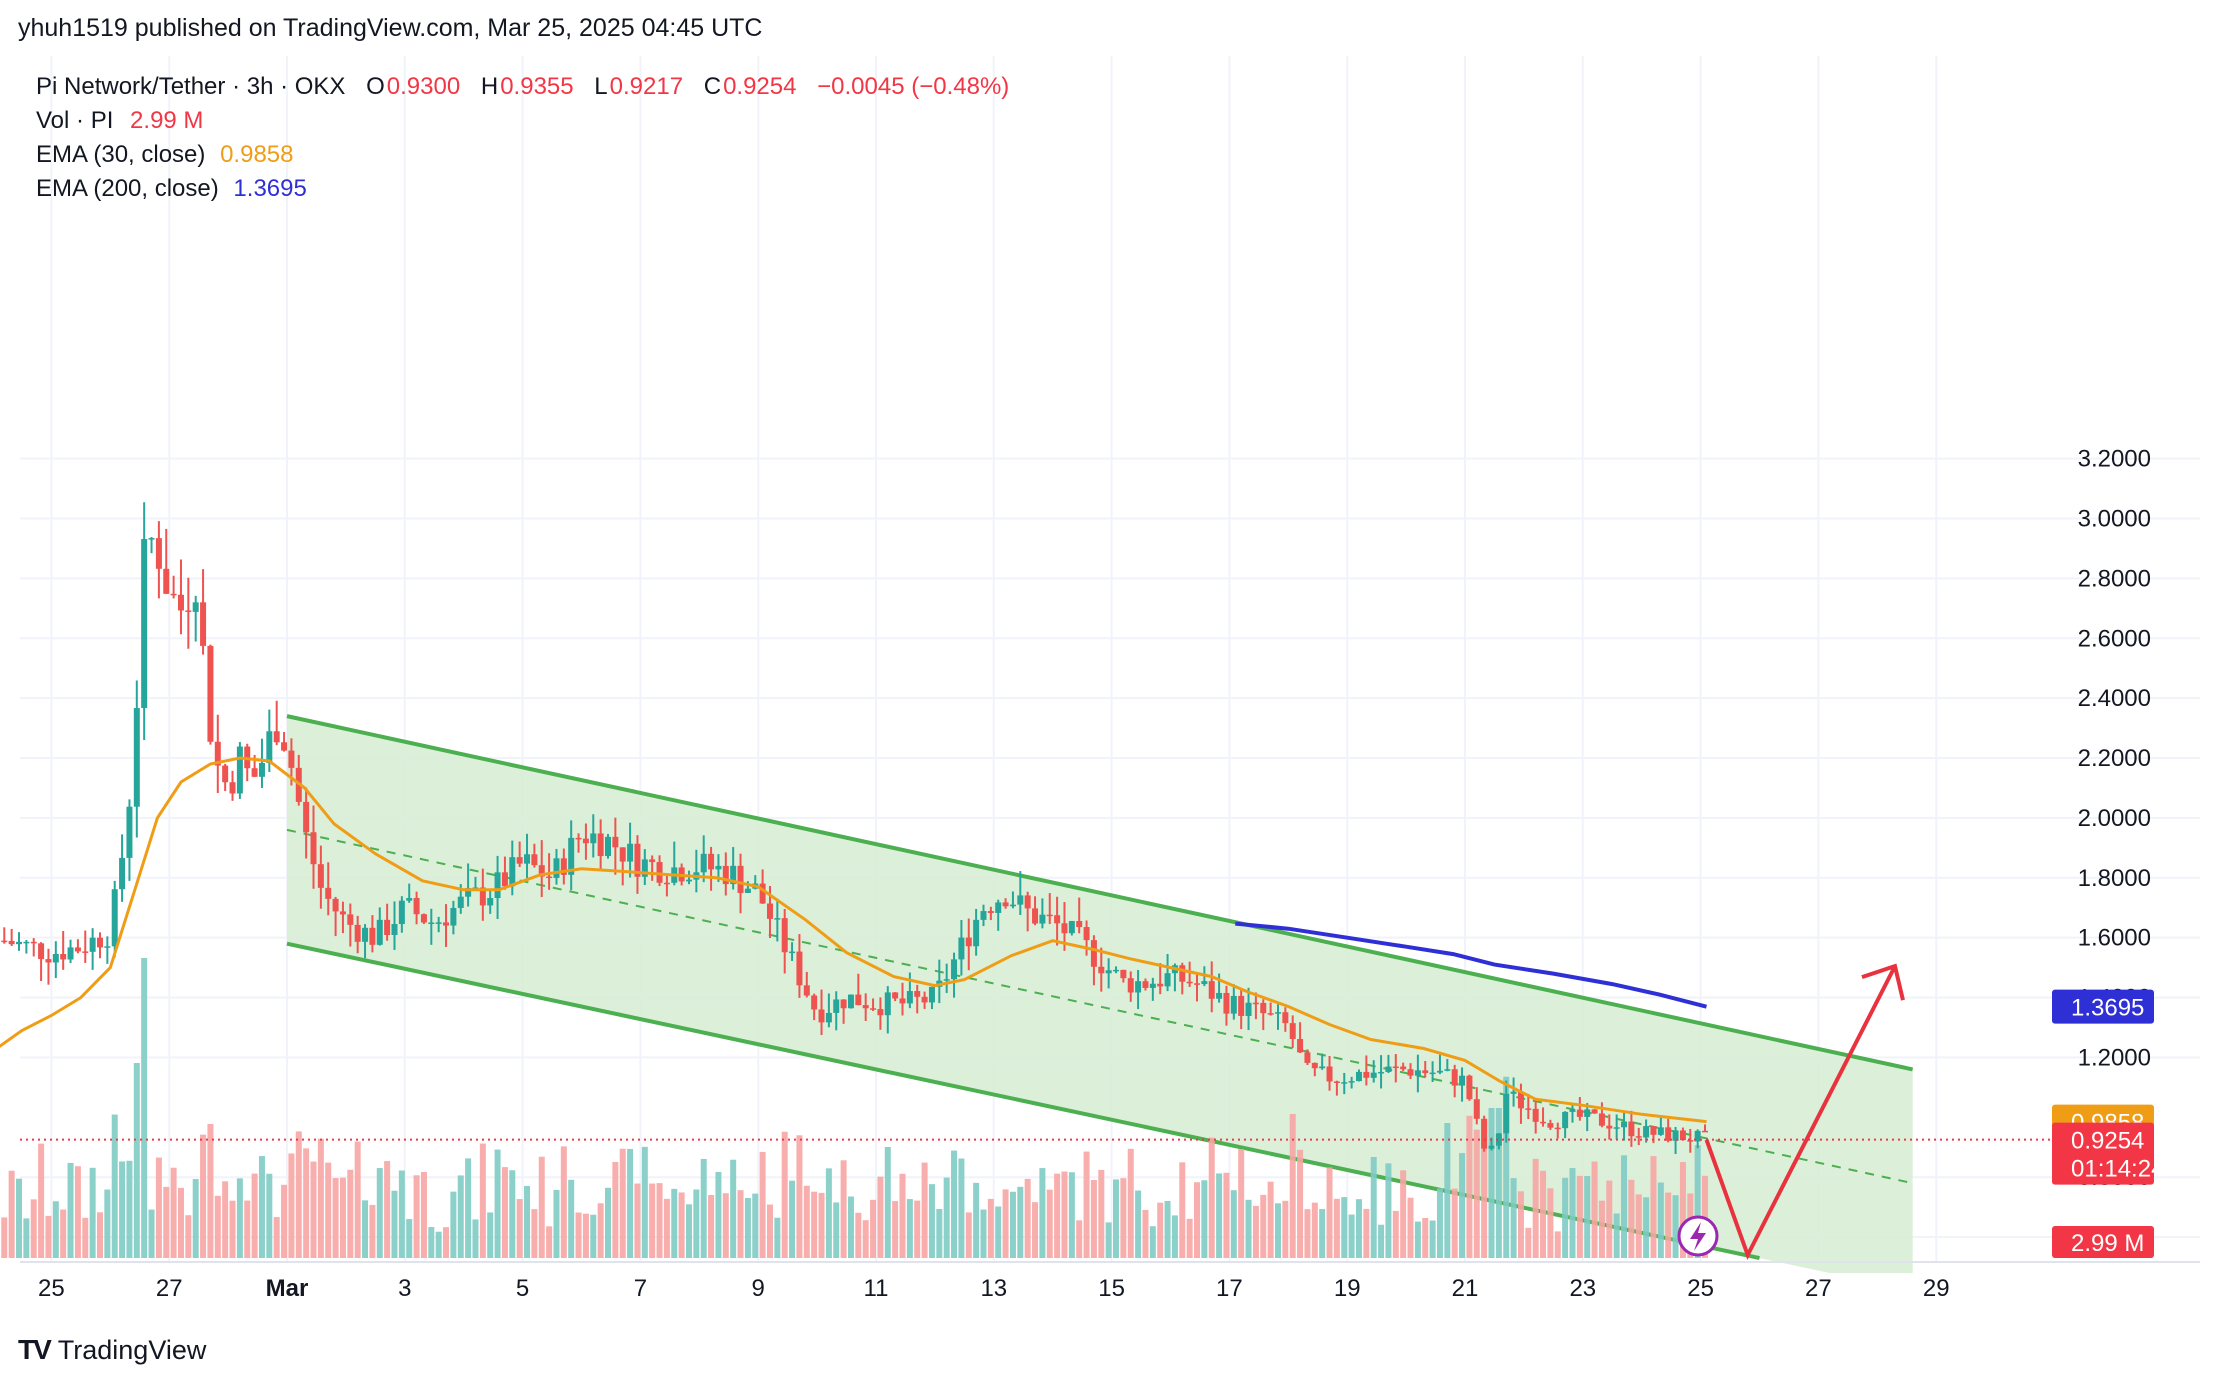 The image size is (2214, 1384). What do you see at coordinates (1936, 1288) in the screenshot?
I see `x-tick-label: 29` at bounding box center [1936, 1288].